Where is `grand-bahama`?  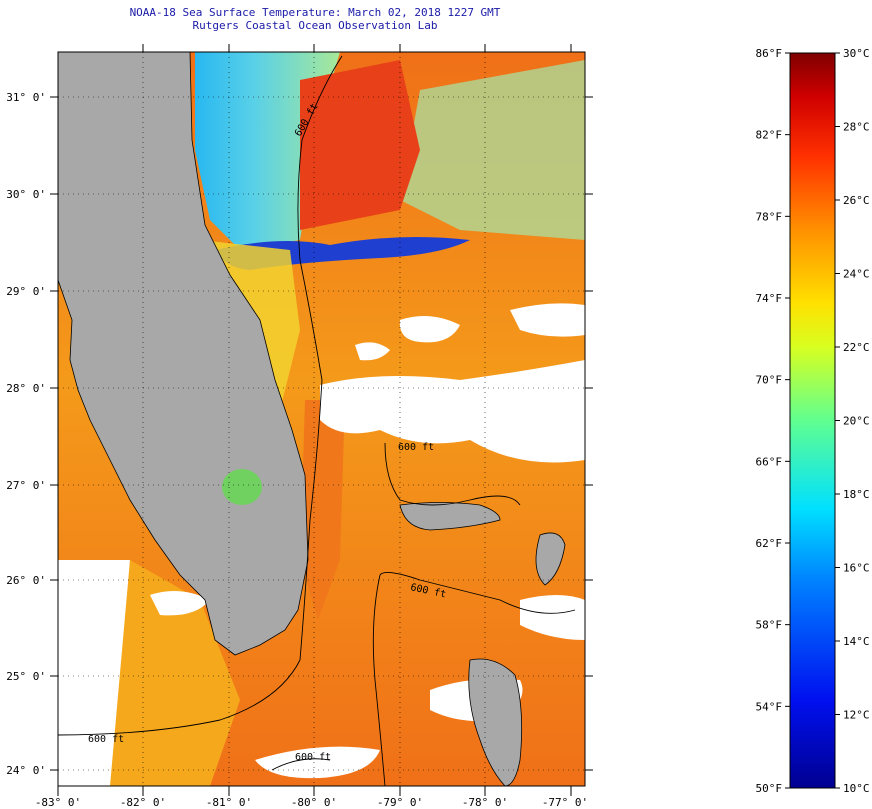 grand-bahama is located at coordinates (450, 516).